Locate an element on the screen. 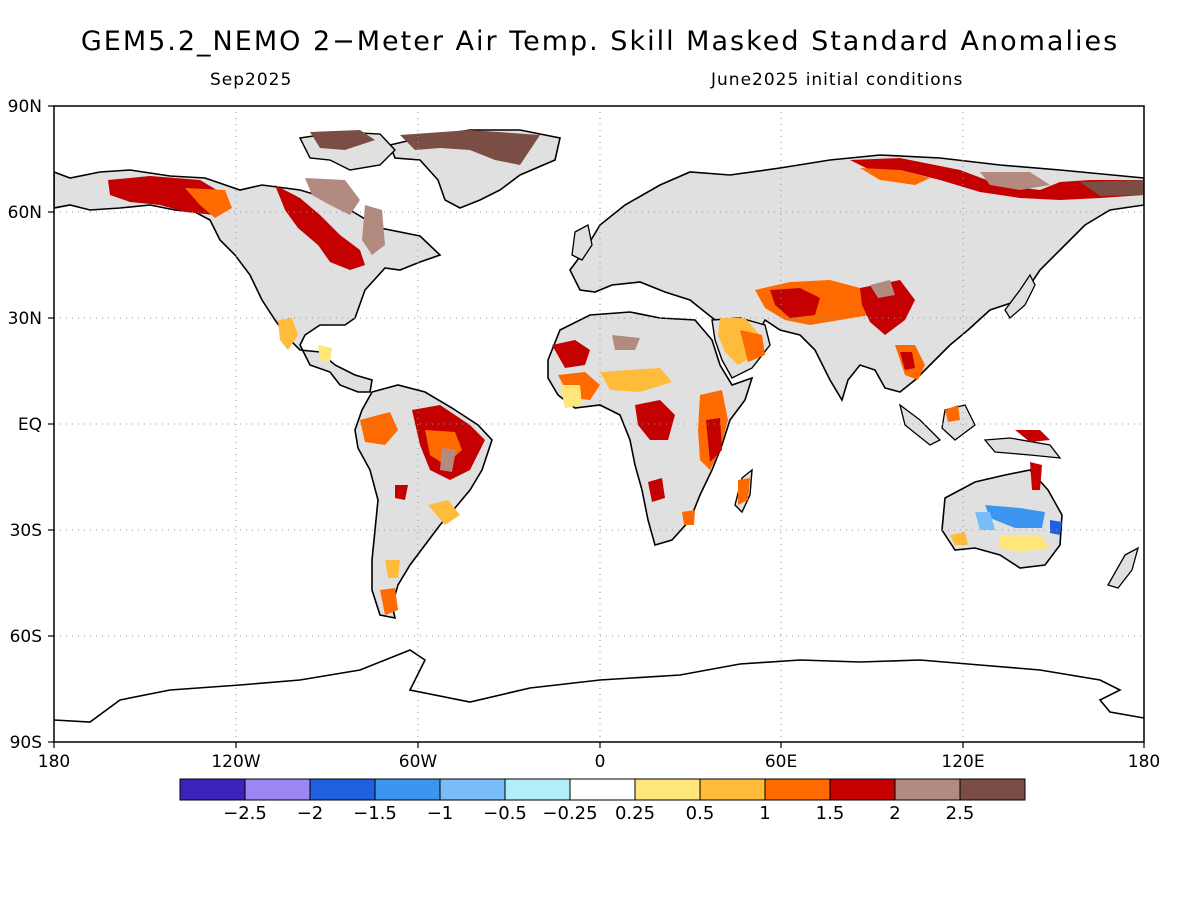  valid-month-label: Sep2025 is located at coordinates (251, 80).